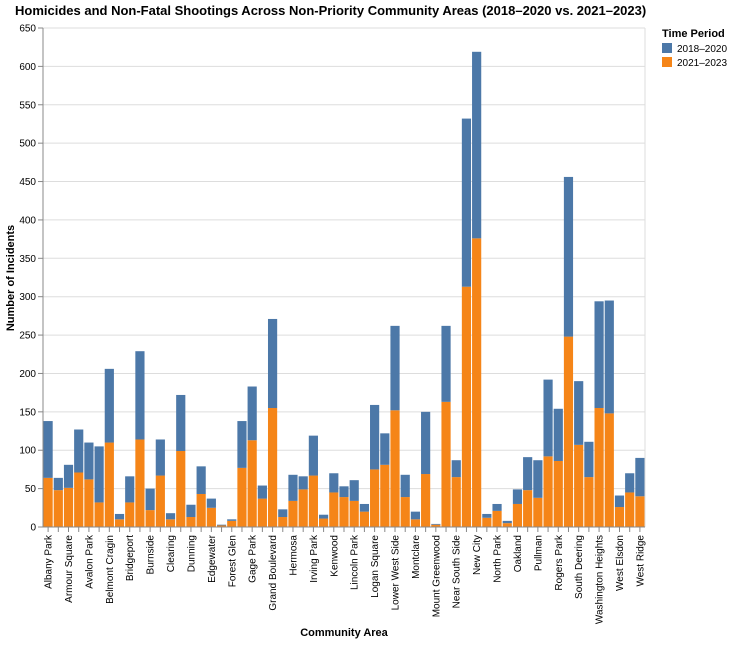 The image size is (734, 649). What do you see at coordinates (27, 182) in the screenshot?
I see `y-tick-label: 450` at bounding box center [27, 182].